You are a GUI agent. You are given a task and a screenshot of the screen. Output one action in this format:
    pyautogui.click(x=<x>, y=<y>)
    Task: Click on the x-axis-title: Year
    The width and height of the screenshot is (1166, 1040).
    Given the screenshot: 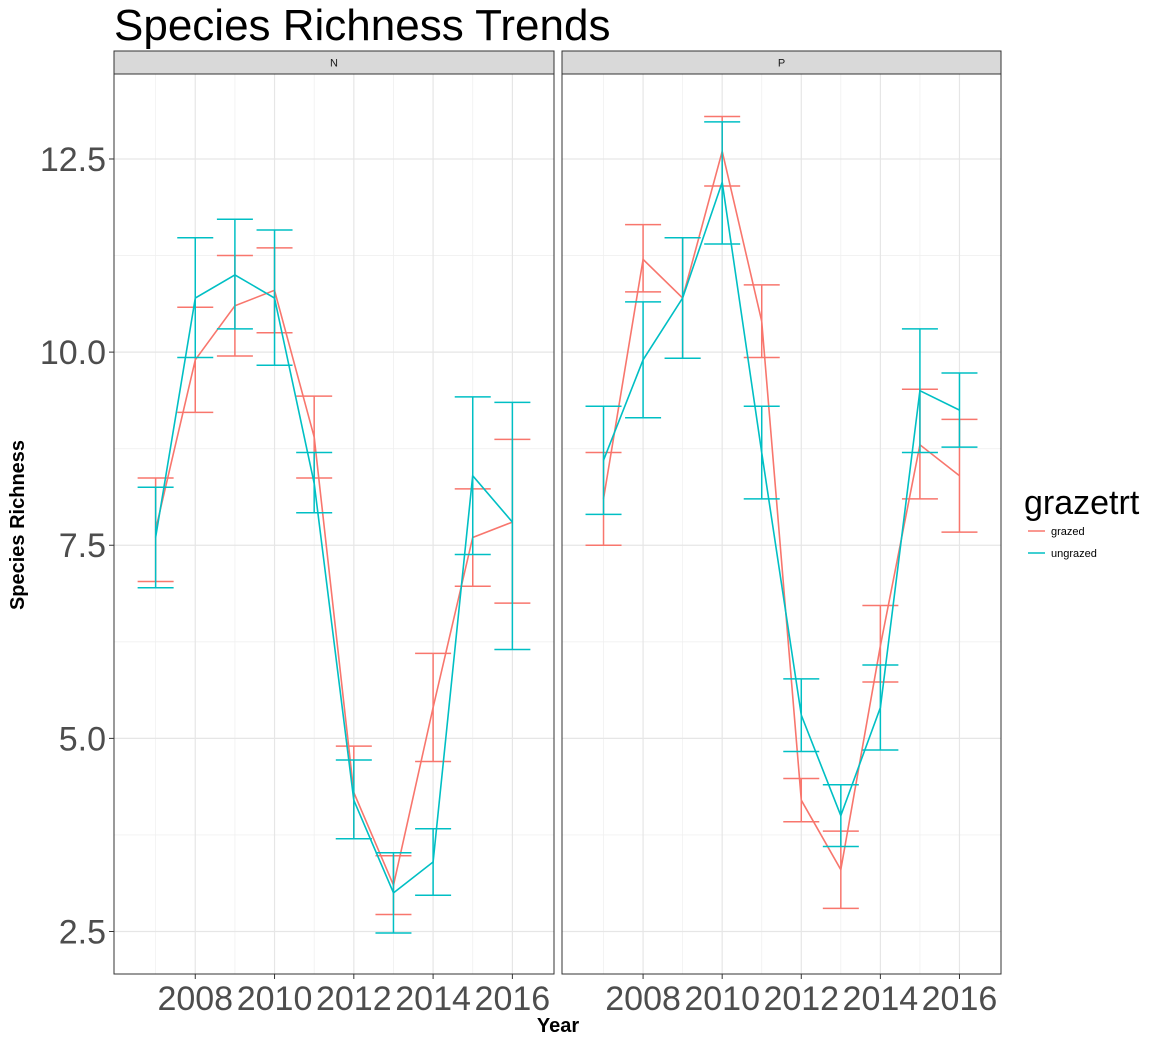 What is the action you would take?
    pyautogui.click(x=558, y=1026)
    